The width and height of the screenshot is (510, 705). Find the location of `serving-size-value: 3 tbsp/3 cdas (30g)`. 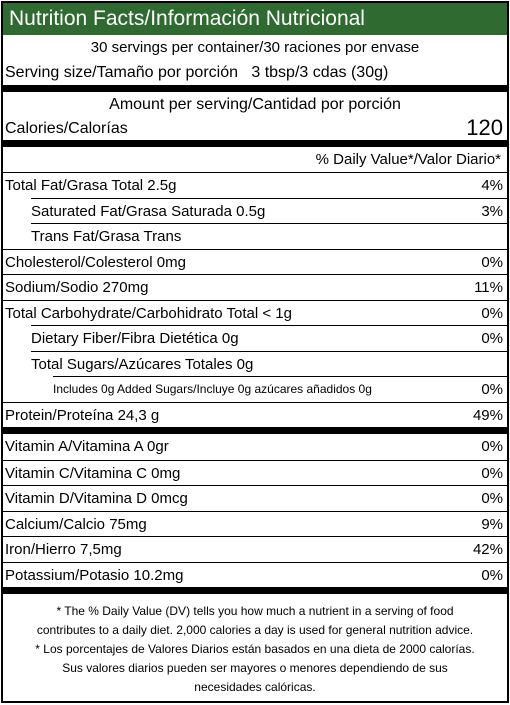

serving-size-value: 3 tbsp/3 cdas (30g) is located at coordinates (320, 72).